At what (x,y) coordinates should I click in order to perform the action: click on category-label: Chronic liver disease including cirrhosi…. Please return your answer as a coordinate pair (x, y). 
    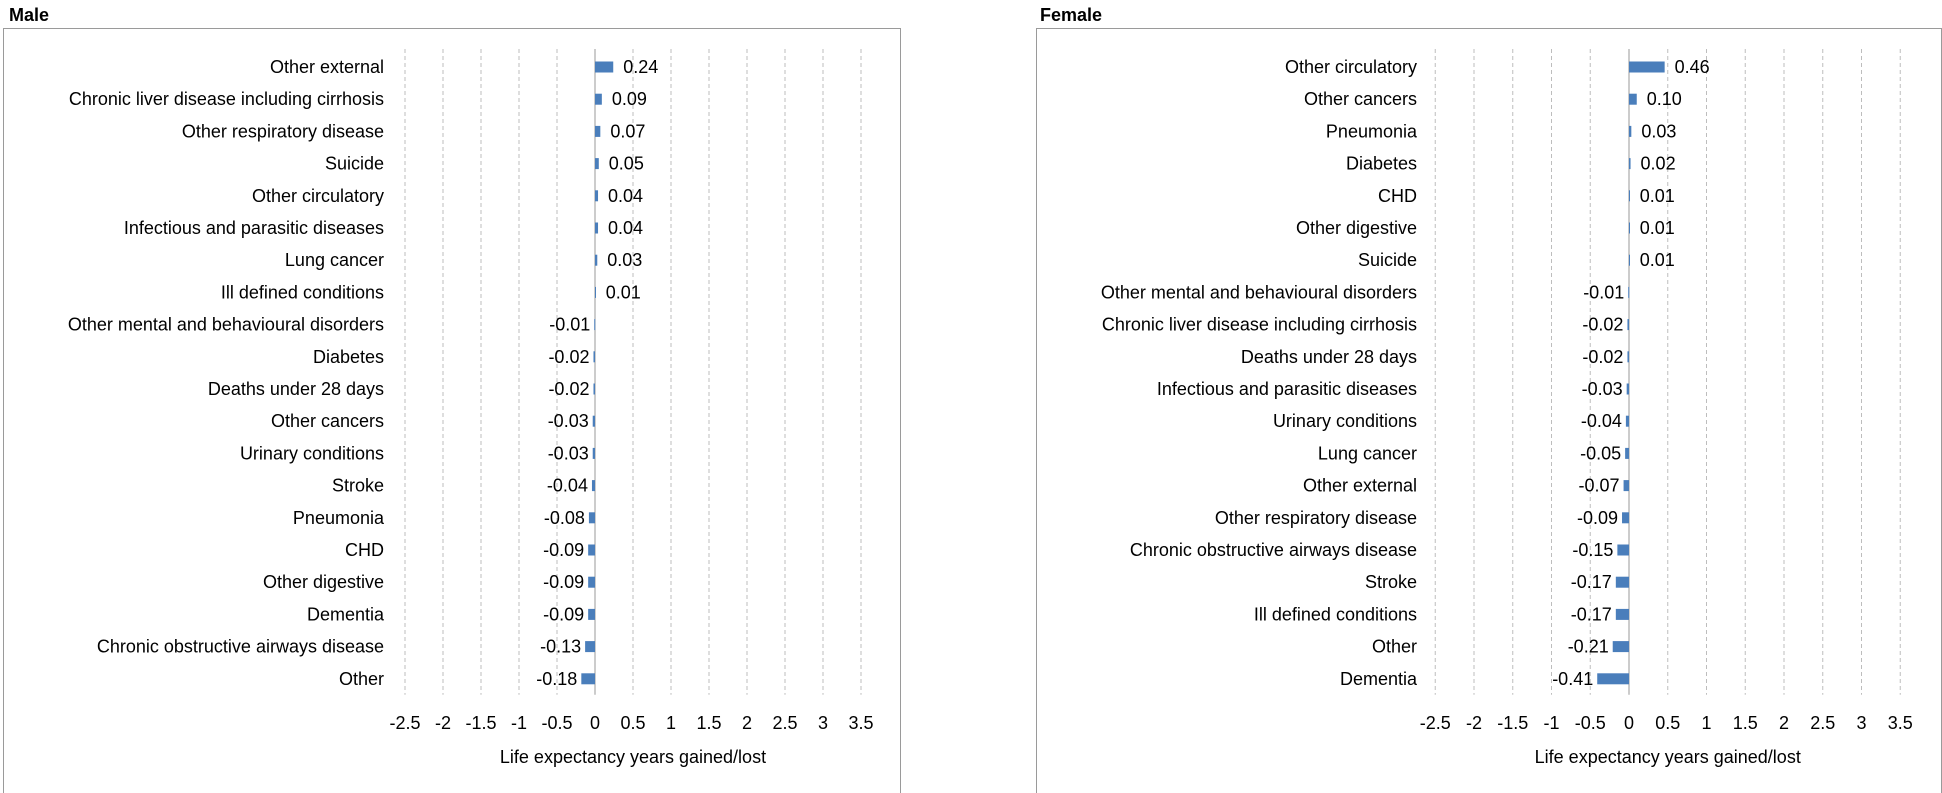
    Looking at the image, I should click on (226, 99).